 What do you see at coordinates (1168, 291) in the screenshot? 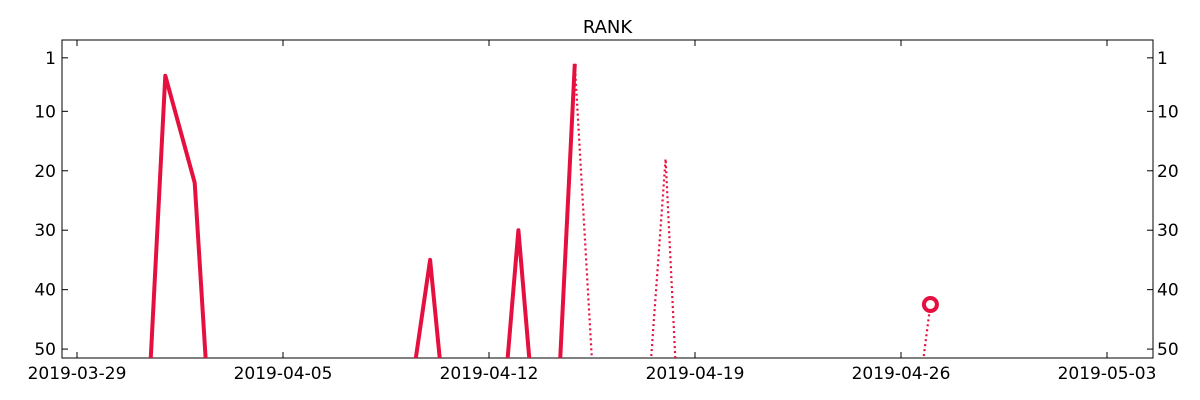
I see `y-tick-label-right: 40` at bounding box center [1168, 291].